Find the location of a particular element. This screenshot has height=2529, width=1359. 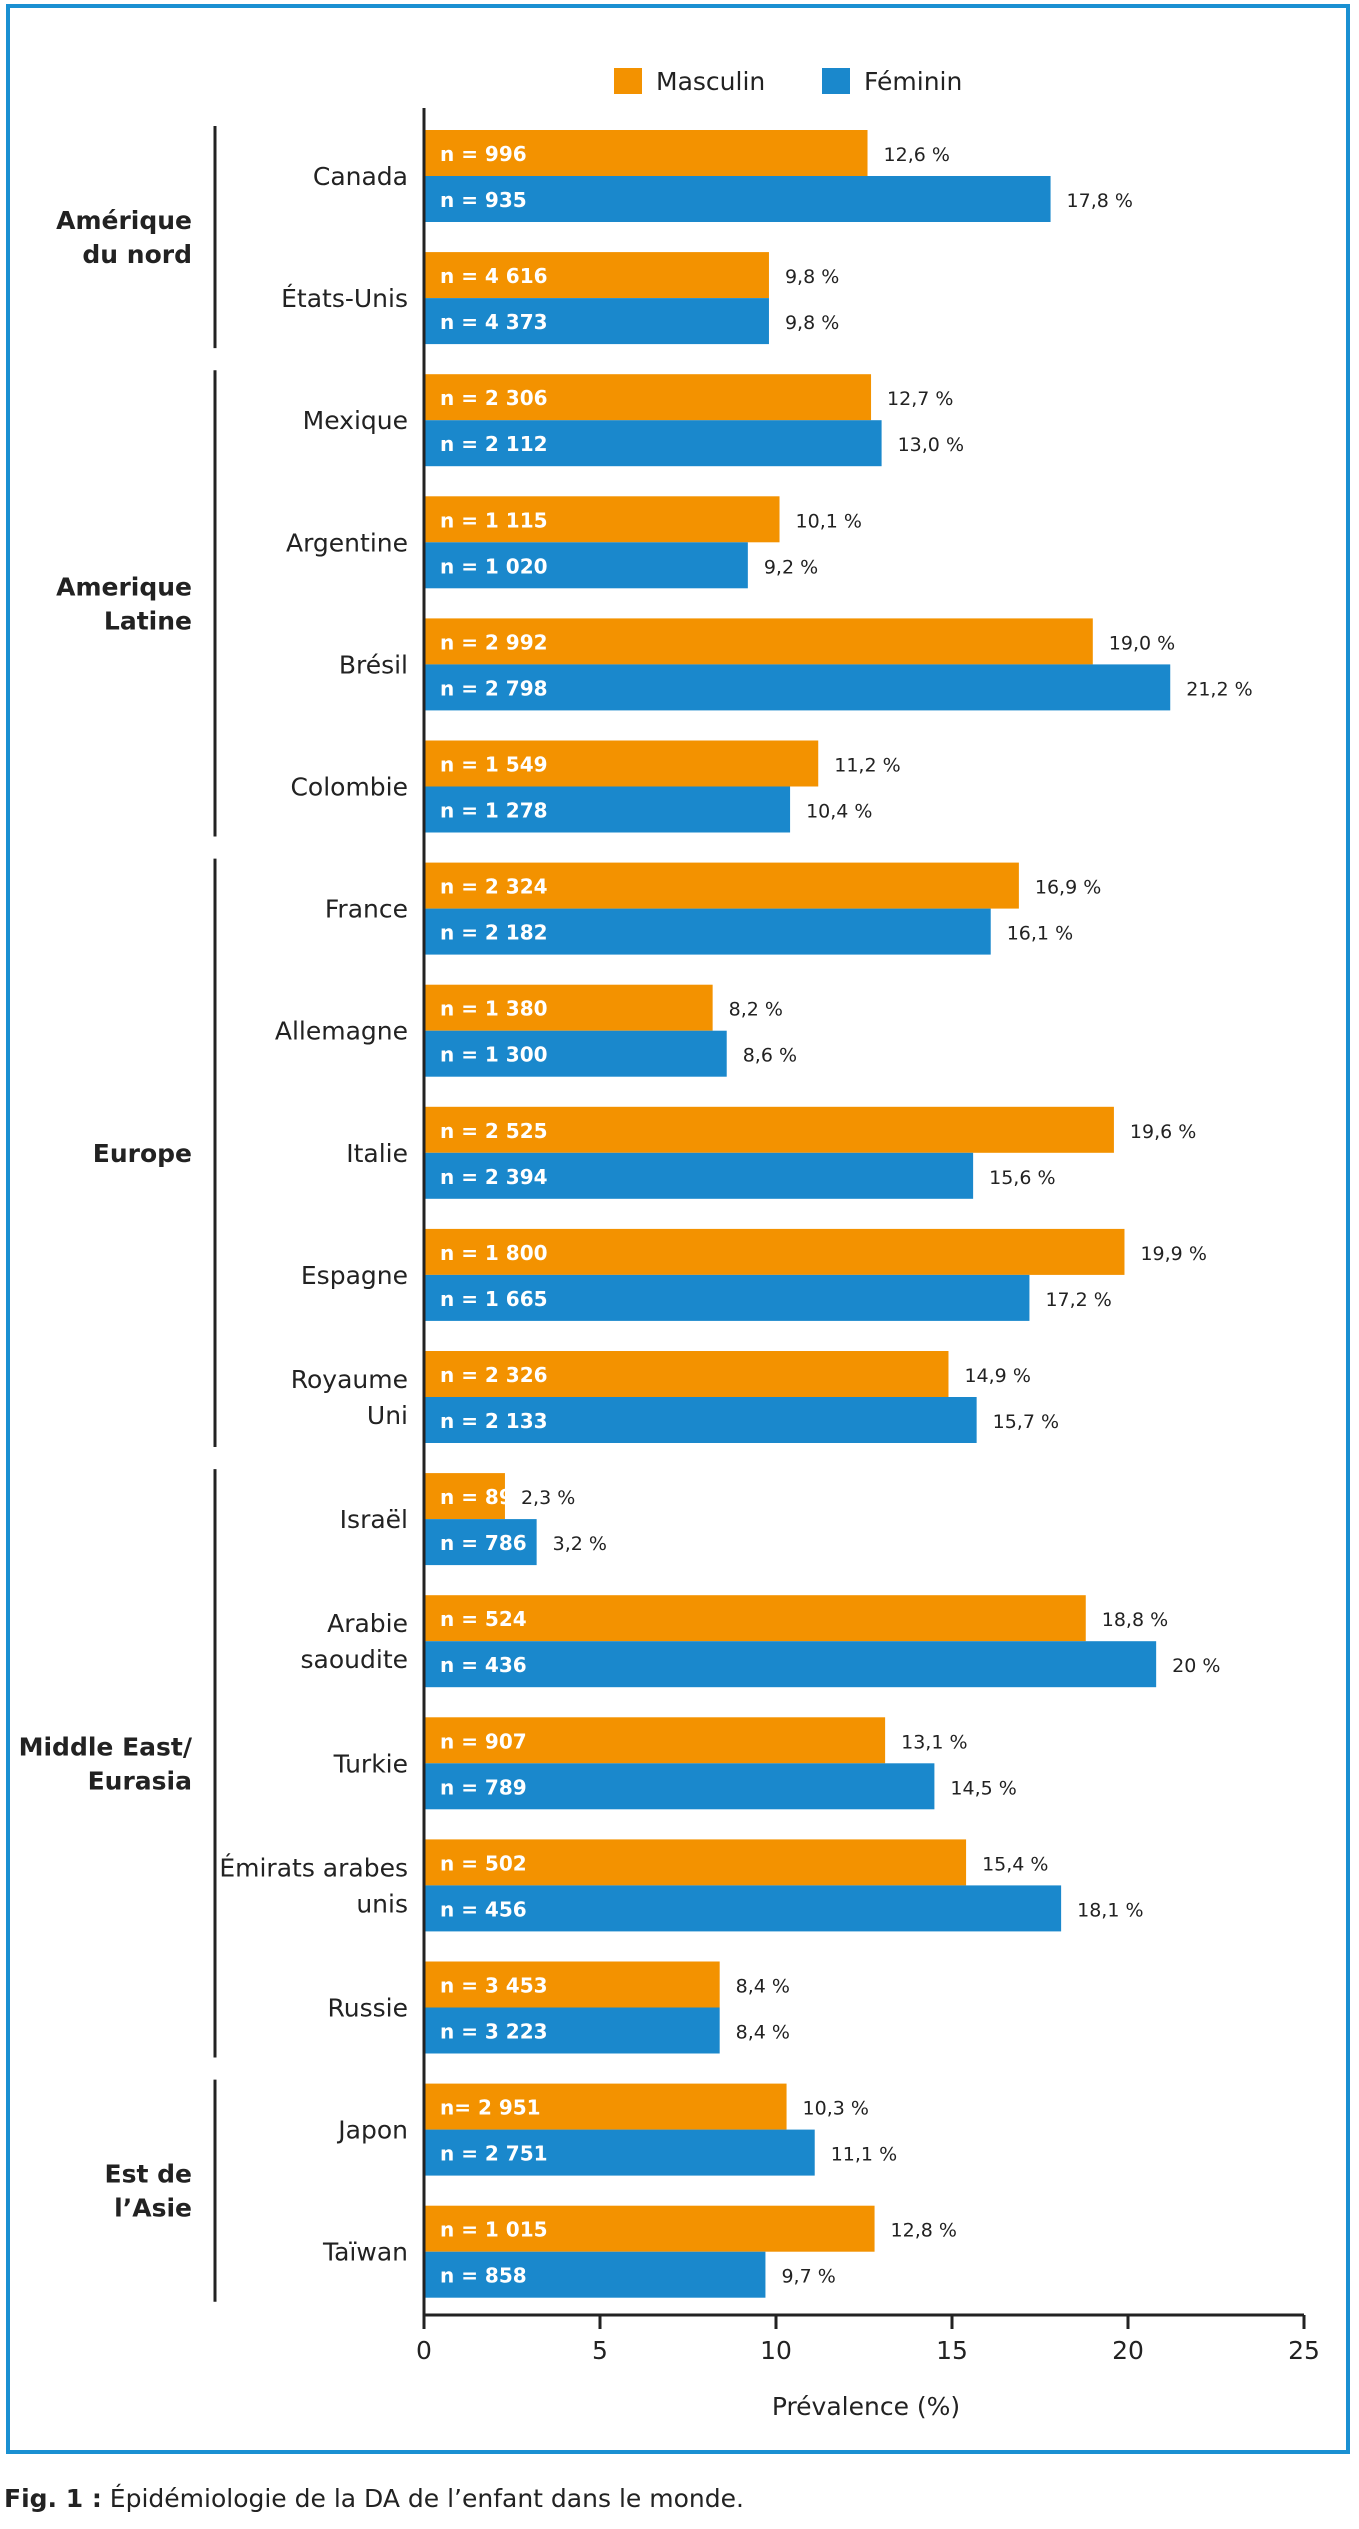

bar-n-label: n = 3 223 is located at coordinates (494, 2032).